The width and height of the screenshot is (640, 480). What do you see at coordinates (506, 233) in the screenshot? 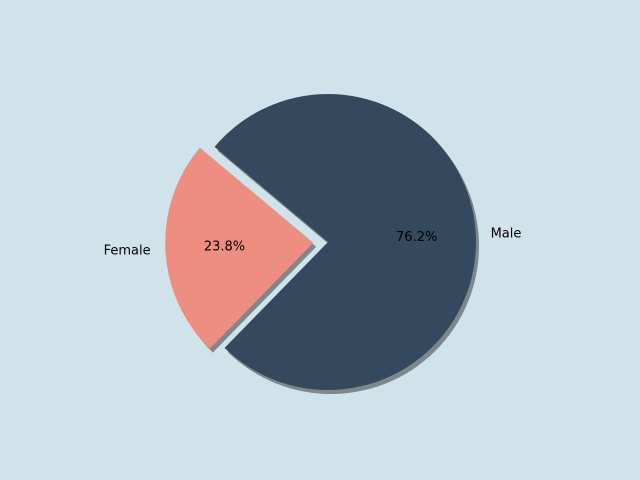
I see `category-label: Male` at bounding box center [506, 233].